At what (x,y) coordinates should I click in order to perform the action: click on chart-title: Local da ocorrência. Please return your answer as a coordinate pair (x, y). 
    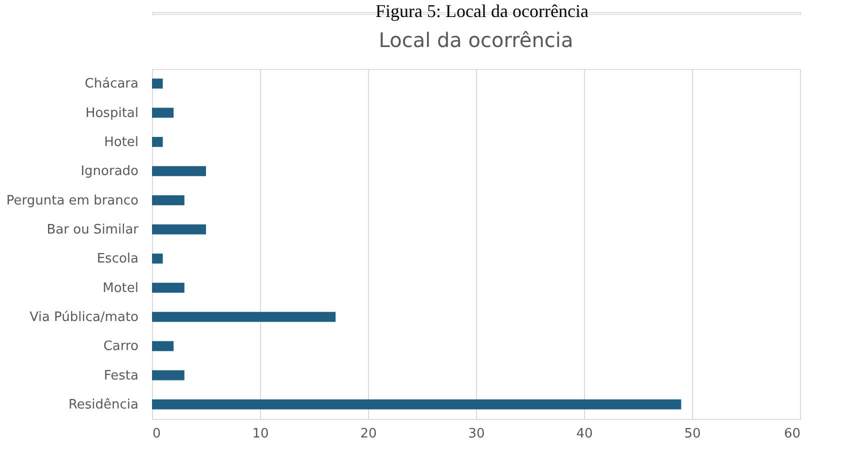
    Looking at the image, I should click on (476, 40).